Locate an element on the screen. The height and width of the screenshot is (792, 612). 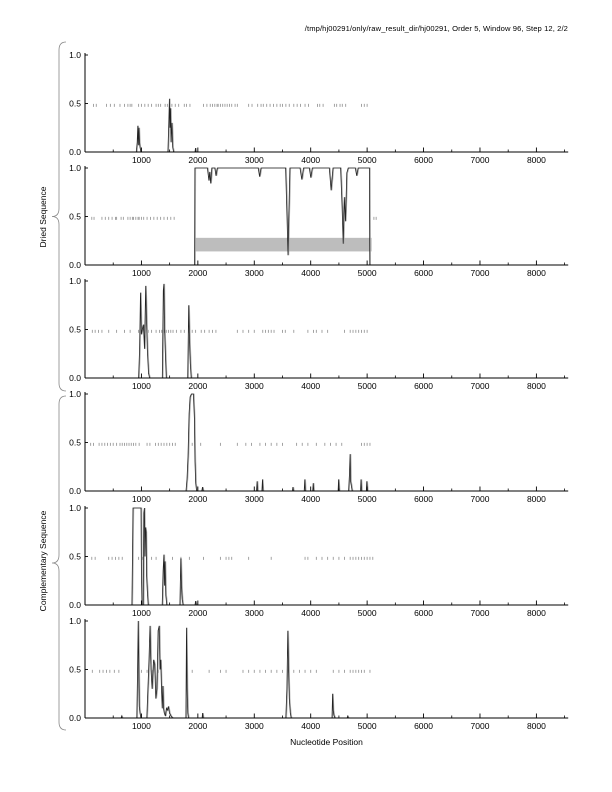
dried-sequence-brace is located at coordinates (59, 216).